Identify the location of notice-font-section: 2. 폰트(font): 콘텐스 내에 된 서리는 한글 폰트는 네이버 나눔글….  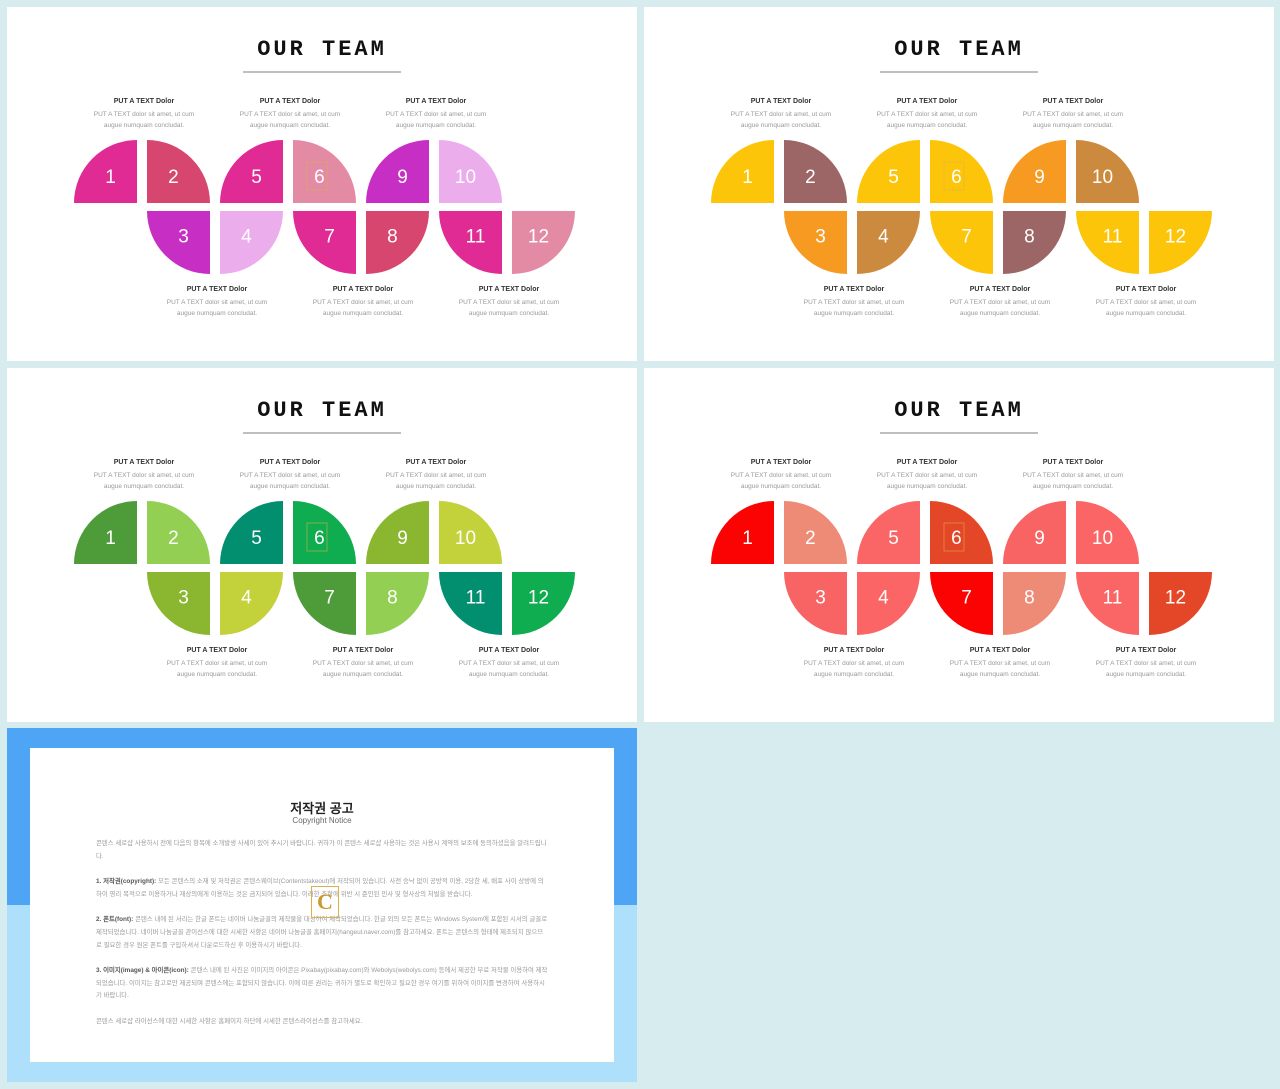
(322, 933).